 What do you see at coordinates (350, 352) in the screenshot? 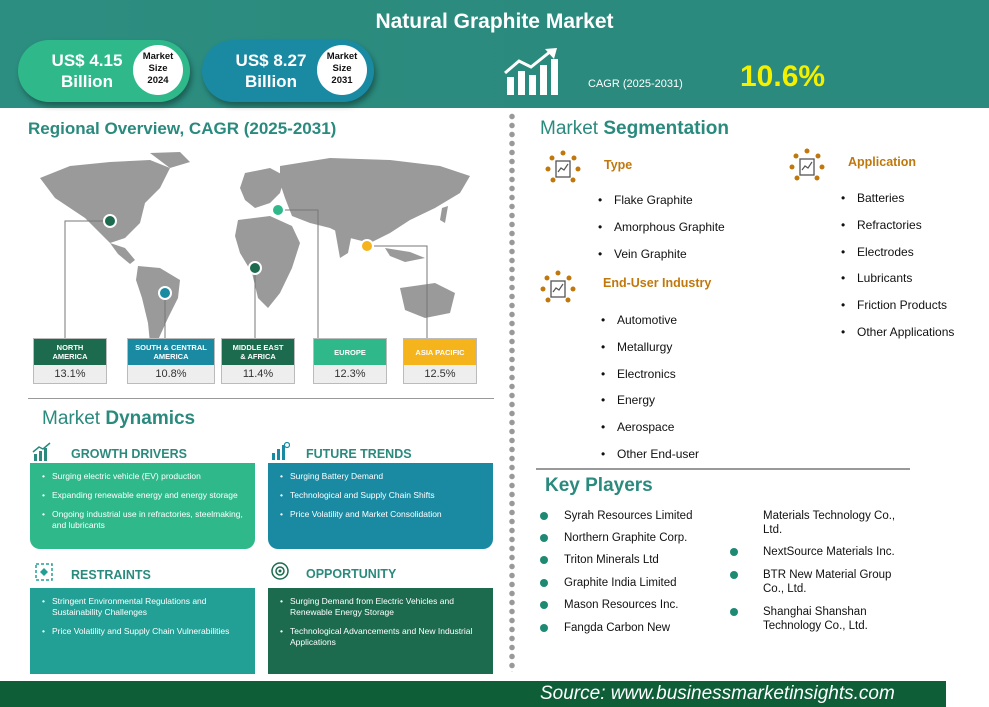
I see `region-label: EUROPE` at bounding box center [350, 352].